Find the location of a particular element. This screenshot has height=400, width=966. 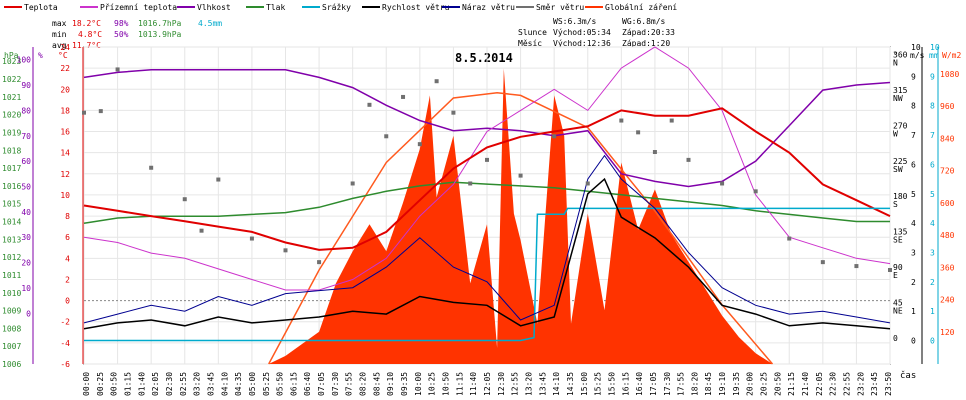

x-tick-label: 16:40 is located at coordinates (639, 384).